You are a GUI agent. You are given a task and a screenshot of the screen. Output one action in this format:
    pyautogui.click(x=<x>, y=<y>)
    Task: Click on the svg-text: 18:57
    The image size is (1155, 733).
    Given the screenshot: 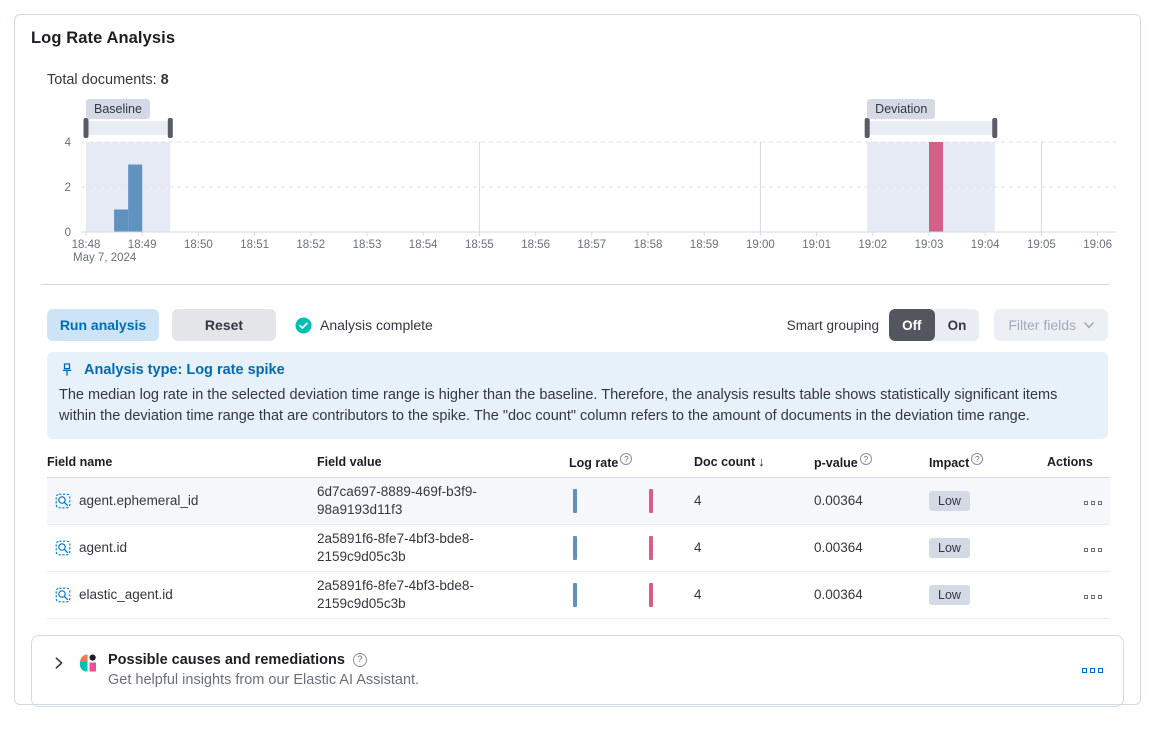 What is the action you would take?
    pyautogui.click(x=591, y=245)
    